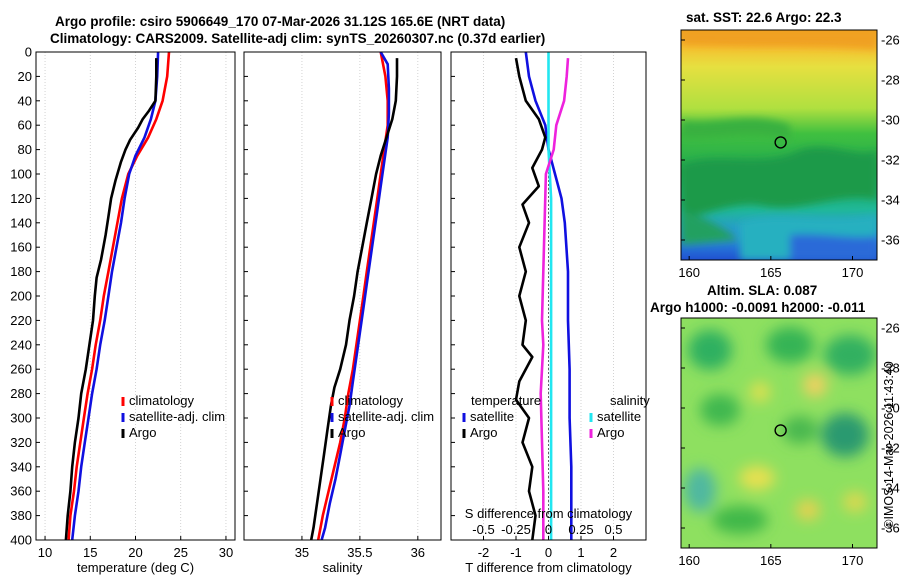 The image size is (900, 580). Describe the element at coordinates (21, 247) in the screenshot. I see `y-tick-label: 160` at that location.